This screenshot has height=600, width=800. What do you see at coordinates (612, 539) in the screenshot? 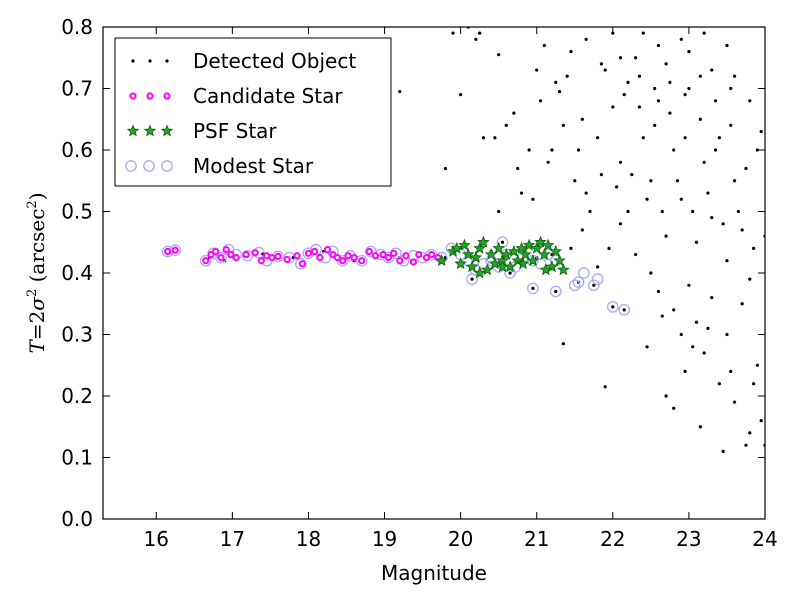
I see `x-tick-label: 22` at bounding box center [612, 539].